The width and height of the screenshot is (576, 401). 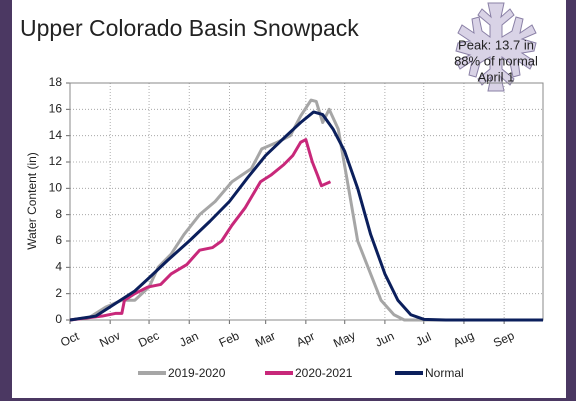 I want to click on y-tick-label: 8, so click(x=58, y=214).